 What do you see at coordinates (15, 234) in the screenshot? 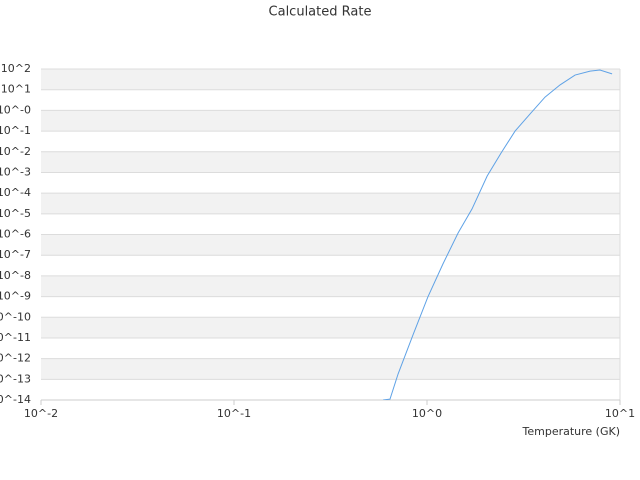
I see `y-tick-label: 10^-6` at bounding box center [15, 234].